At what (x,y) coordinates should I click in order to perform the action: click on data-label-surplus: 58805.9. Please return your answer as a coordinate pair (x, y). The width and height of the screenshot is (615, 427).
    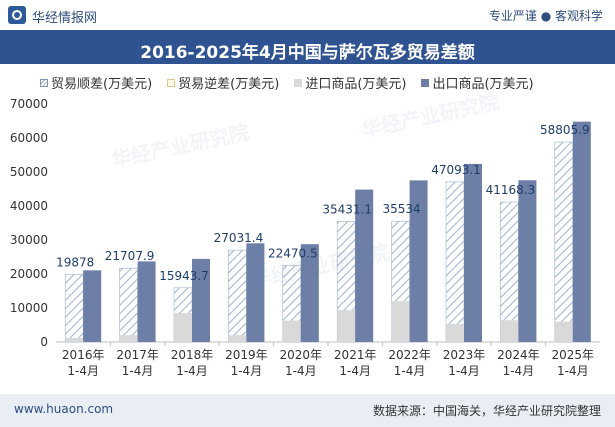
    Looking at the image, I should click on (565, 130).